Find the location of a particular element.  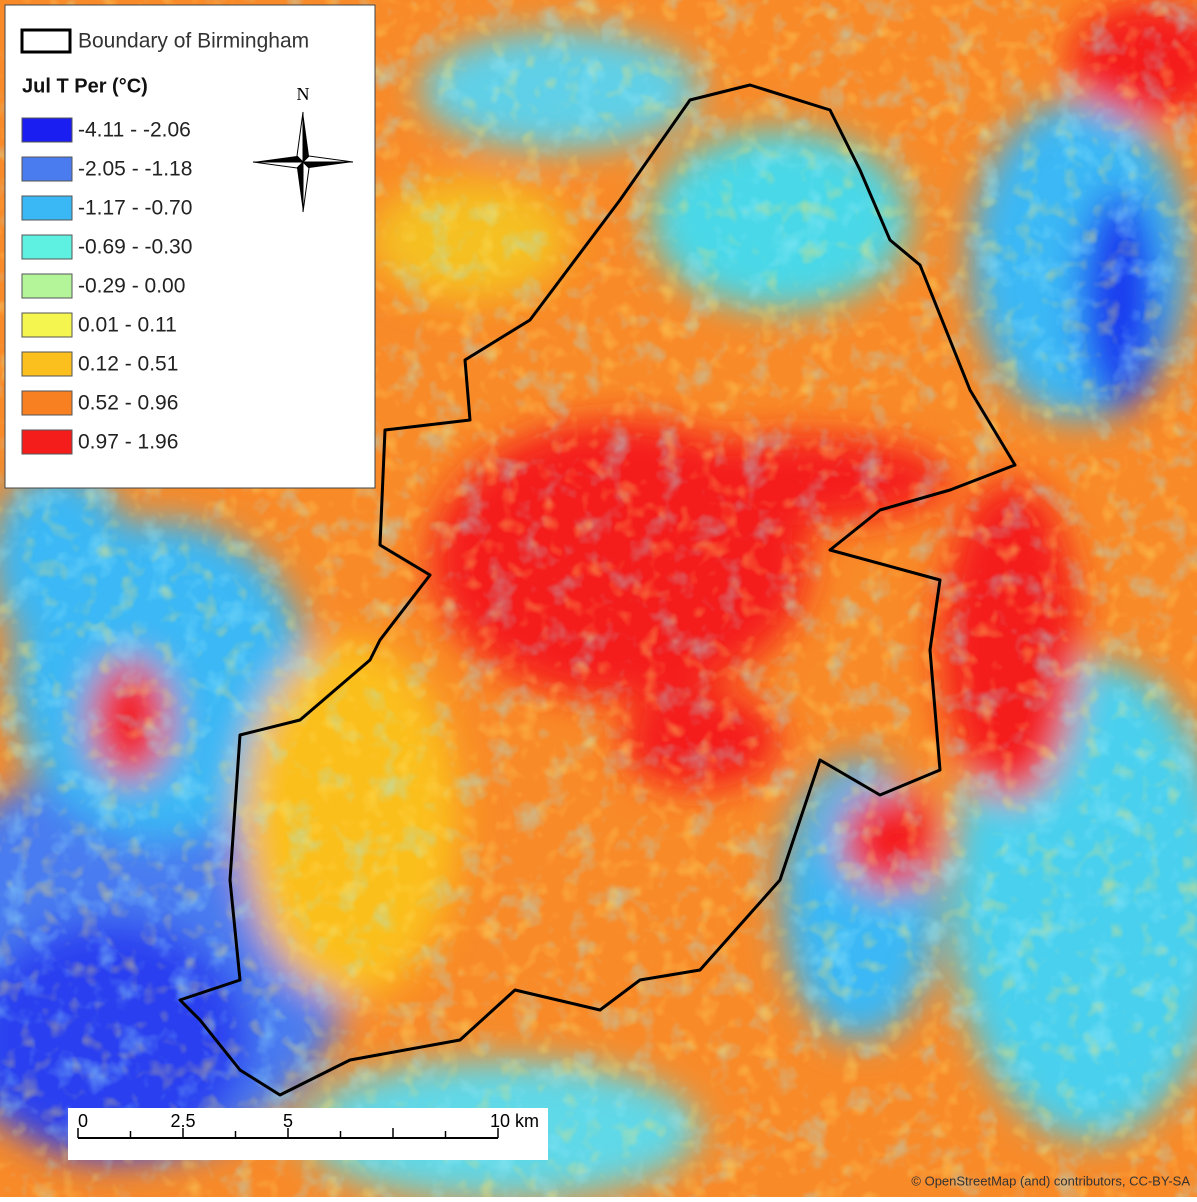

scale-label: 5 is located at coordinates (288, 1121).